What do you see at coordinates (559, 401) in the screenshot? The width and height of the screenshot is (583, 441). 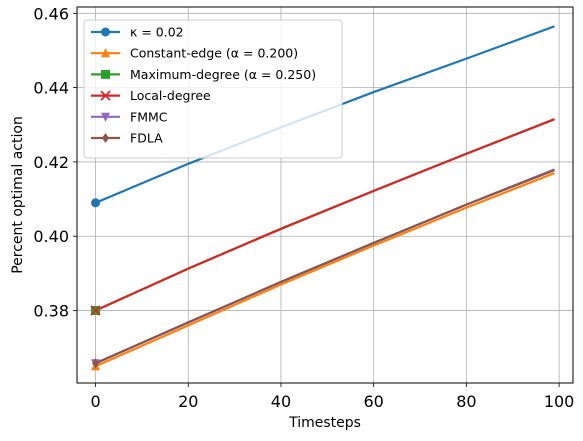 I see `x-tick-label: 100` at bounding box center [559, 401].